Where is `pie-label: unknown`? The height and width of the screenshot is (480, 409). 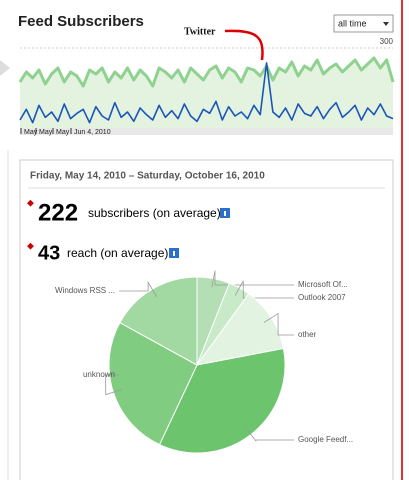
pie-label: unknown is located at coordinates (99, 374).